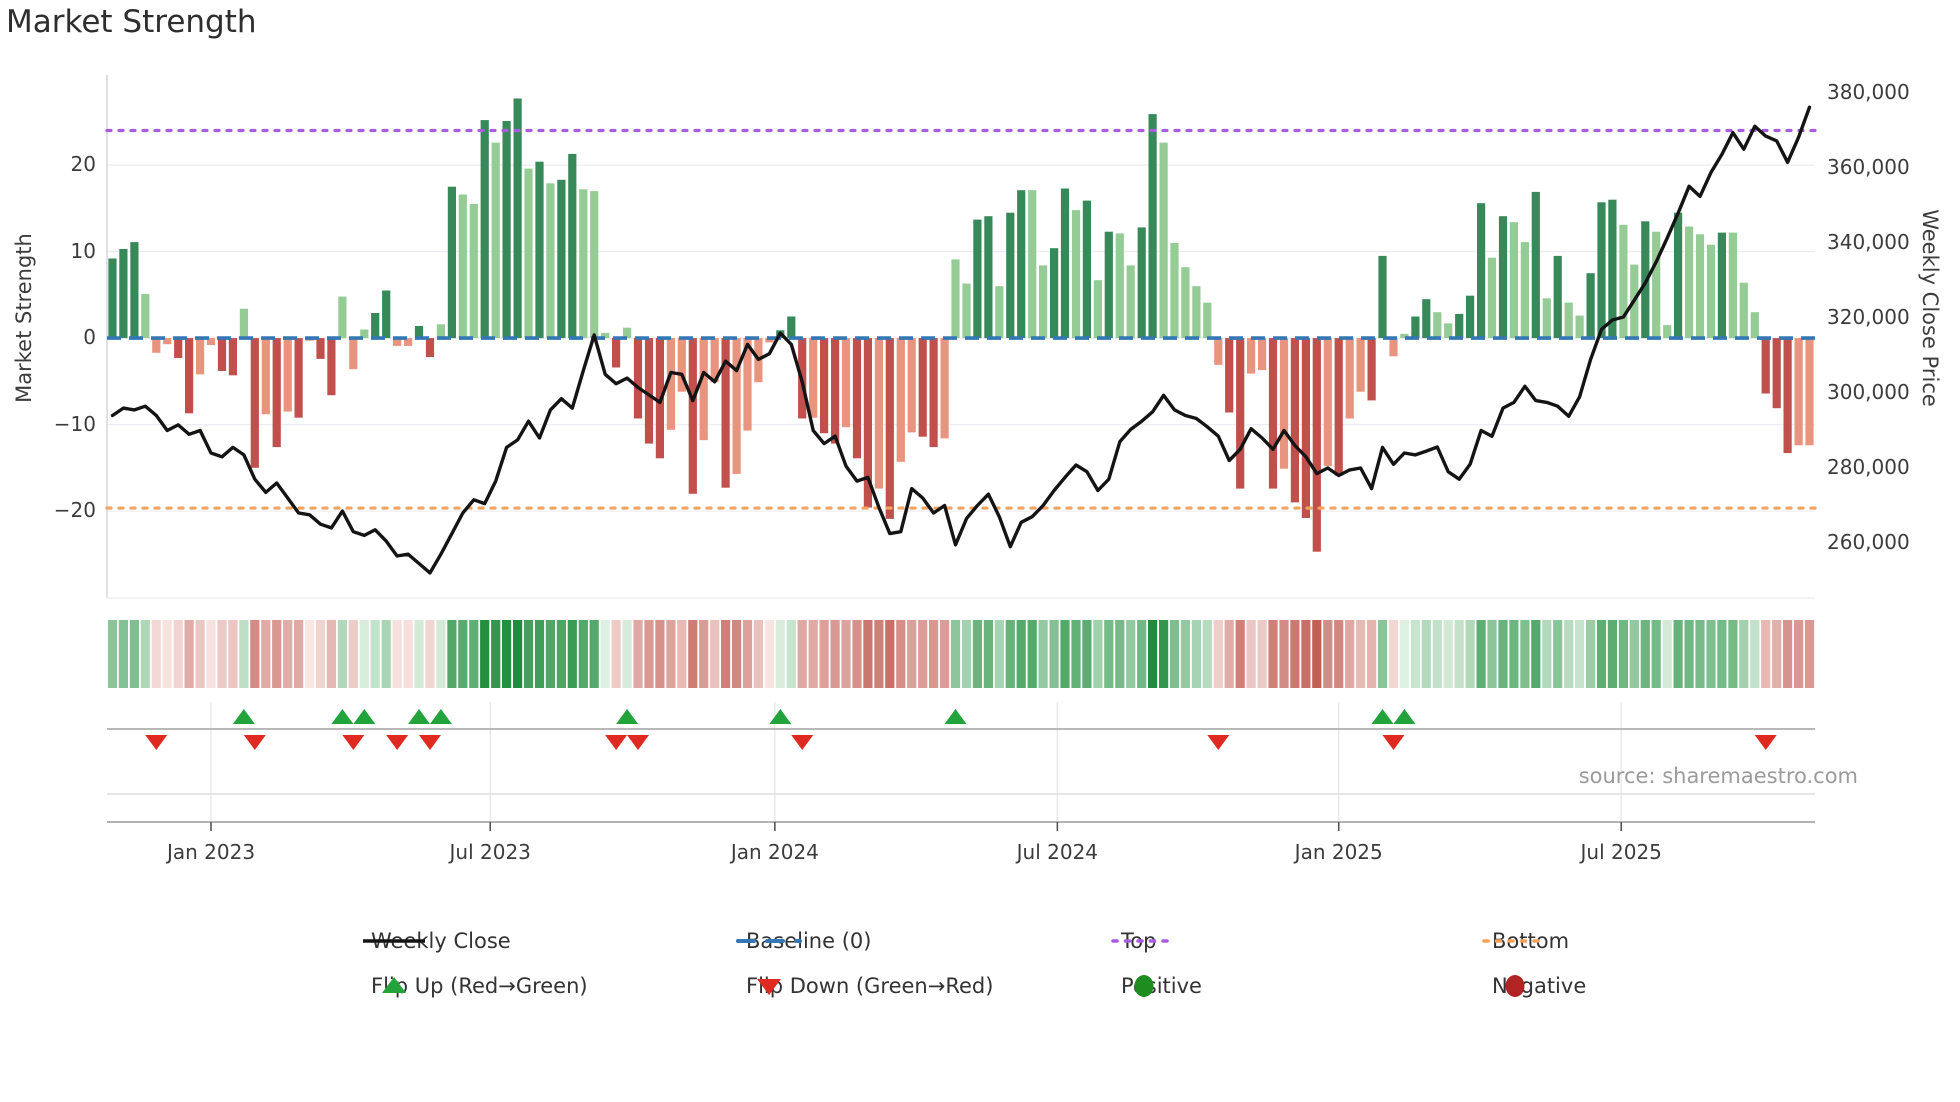 The height and width of the screenshot is (1102, 1960). Describe the element at coordinates (436, 941) in the screenshot. I see `legend-item-weekly-close: Weekly Close` at that location.